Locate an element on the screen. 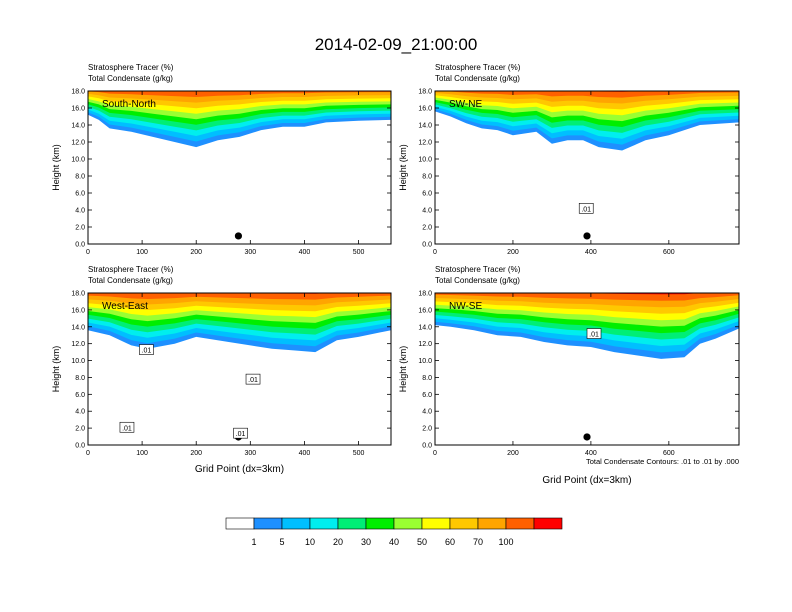 This screenshot has width=792, height=612. x-tick-label: 100 is located at coordinates (142, 252).